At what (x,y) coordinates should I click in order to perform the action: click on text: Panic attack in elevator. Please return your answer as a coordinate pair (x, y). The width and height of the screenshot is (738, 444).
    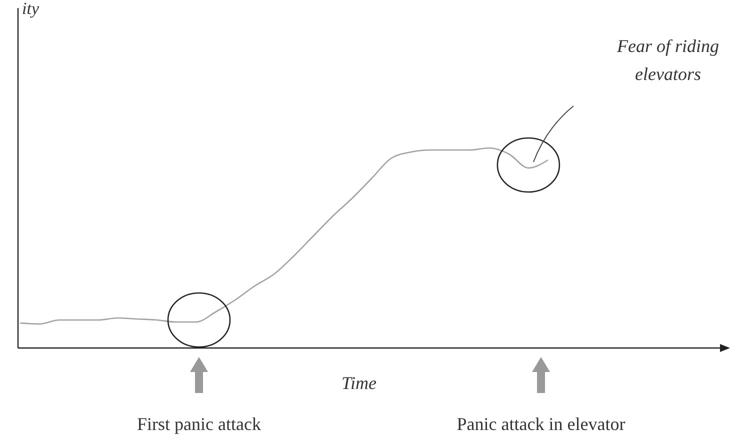
    Looking at the image, I should click on (541, 424).